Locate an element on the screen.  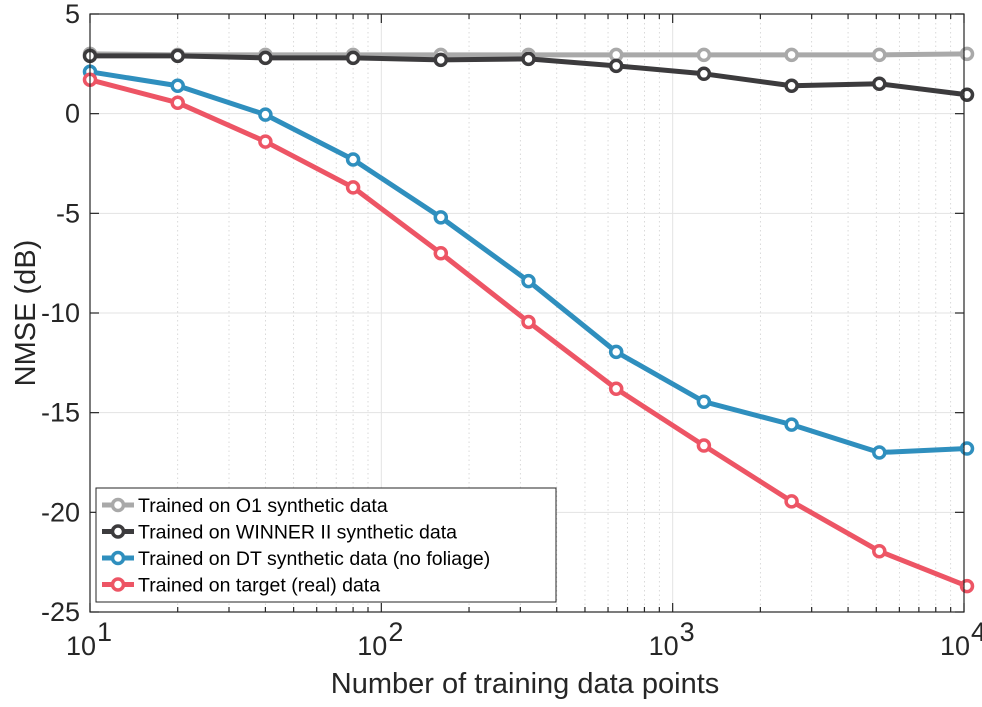
x-tick-label: 10 4 is located at coordinates (961, 639).